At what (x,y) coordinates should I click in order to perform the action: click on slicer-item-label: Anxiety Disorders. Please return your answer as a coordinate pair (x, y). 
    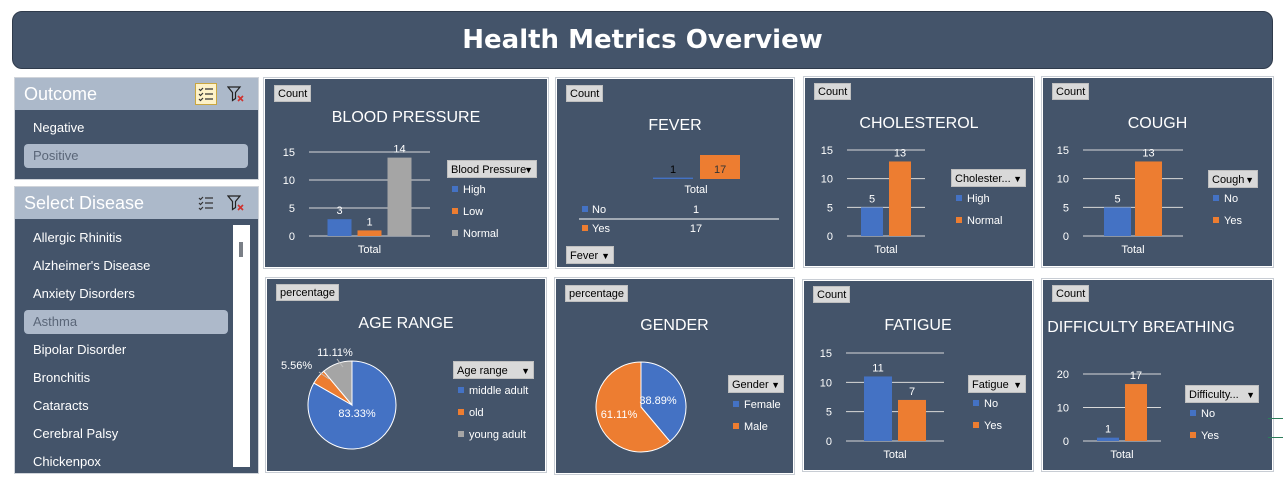
    Looking at the image, I should click on (84, 293).